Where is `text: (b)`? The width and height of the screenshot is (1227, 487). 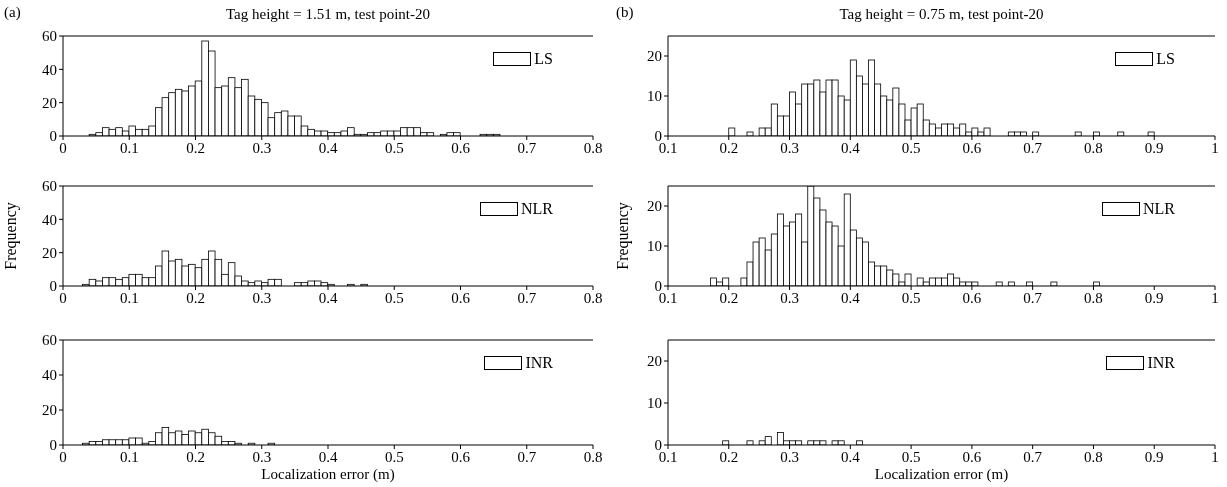 text: (b) is located at coordinates (625, 12).